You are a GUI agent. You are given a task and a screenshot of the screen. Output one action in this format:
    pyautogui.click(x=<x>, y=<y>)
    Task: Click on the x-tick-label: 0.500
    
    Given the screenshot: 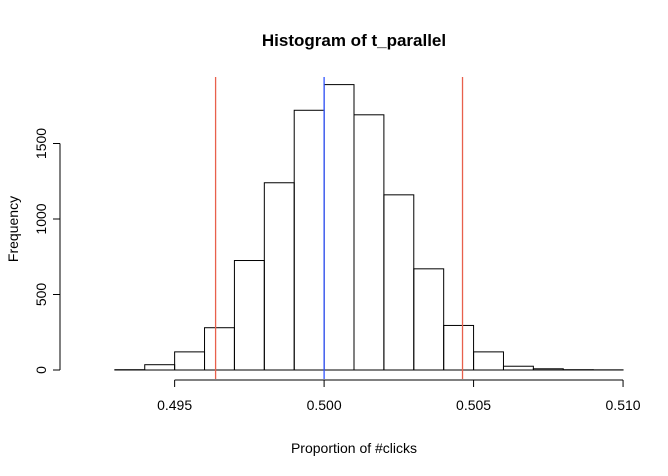 What is the action you would take?
    pyautogui.click(x=324, y=405)
    